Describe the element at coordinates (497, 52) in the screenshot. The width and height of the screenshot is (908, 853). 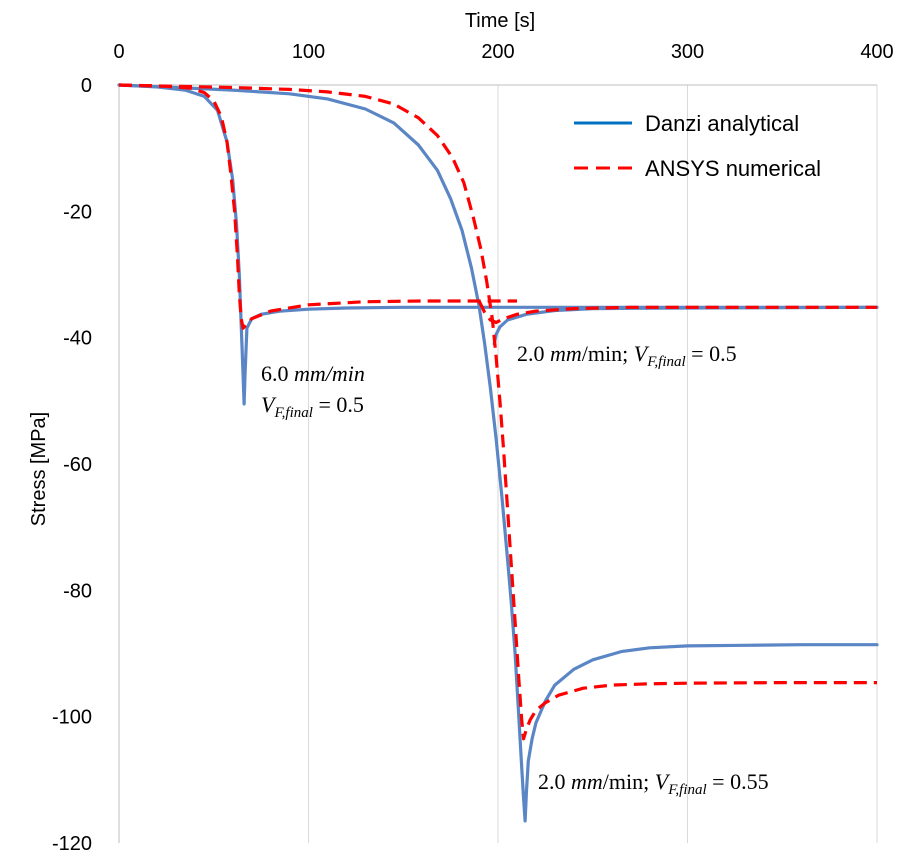
I see `x-tick-label-200: 200` at that location.